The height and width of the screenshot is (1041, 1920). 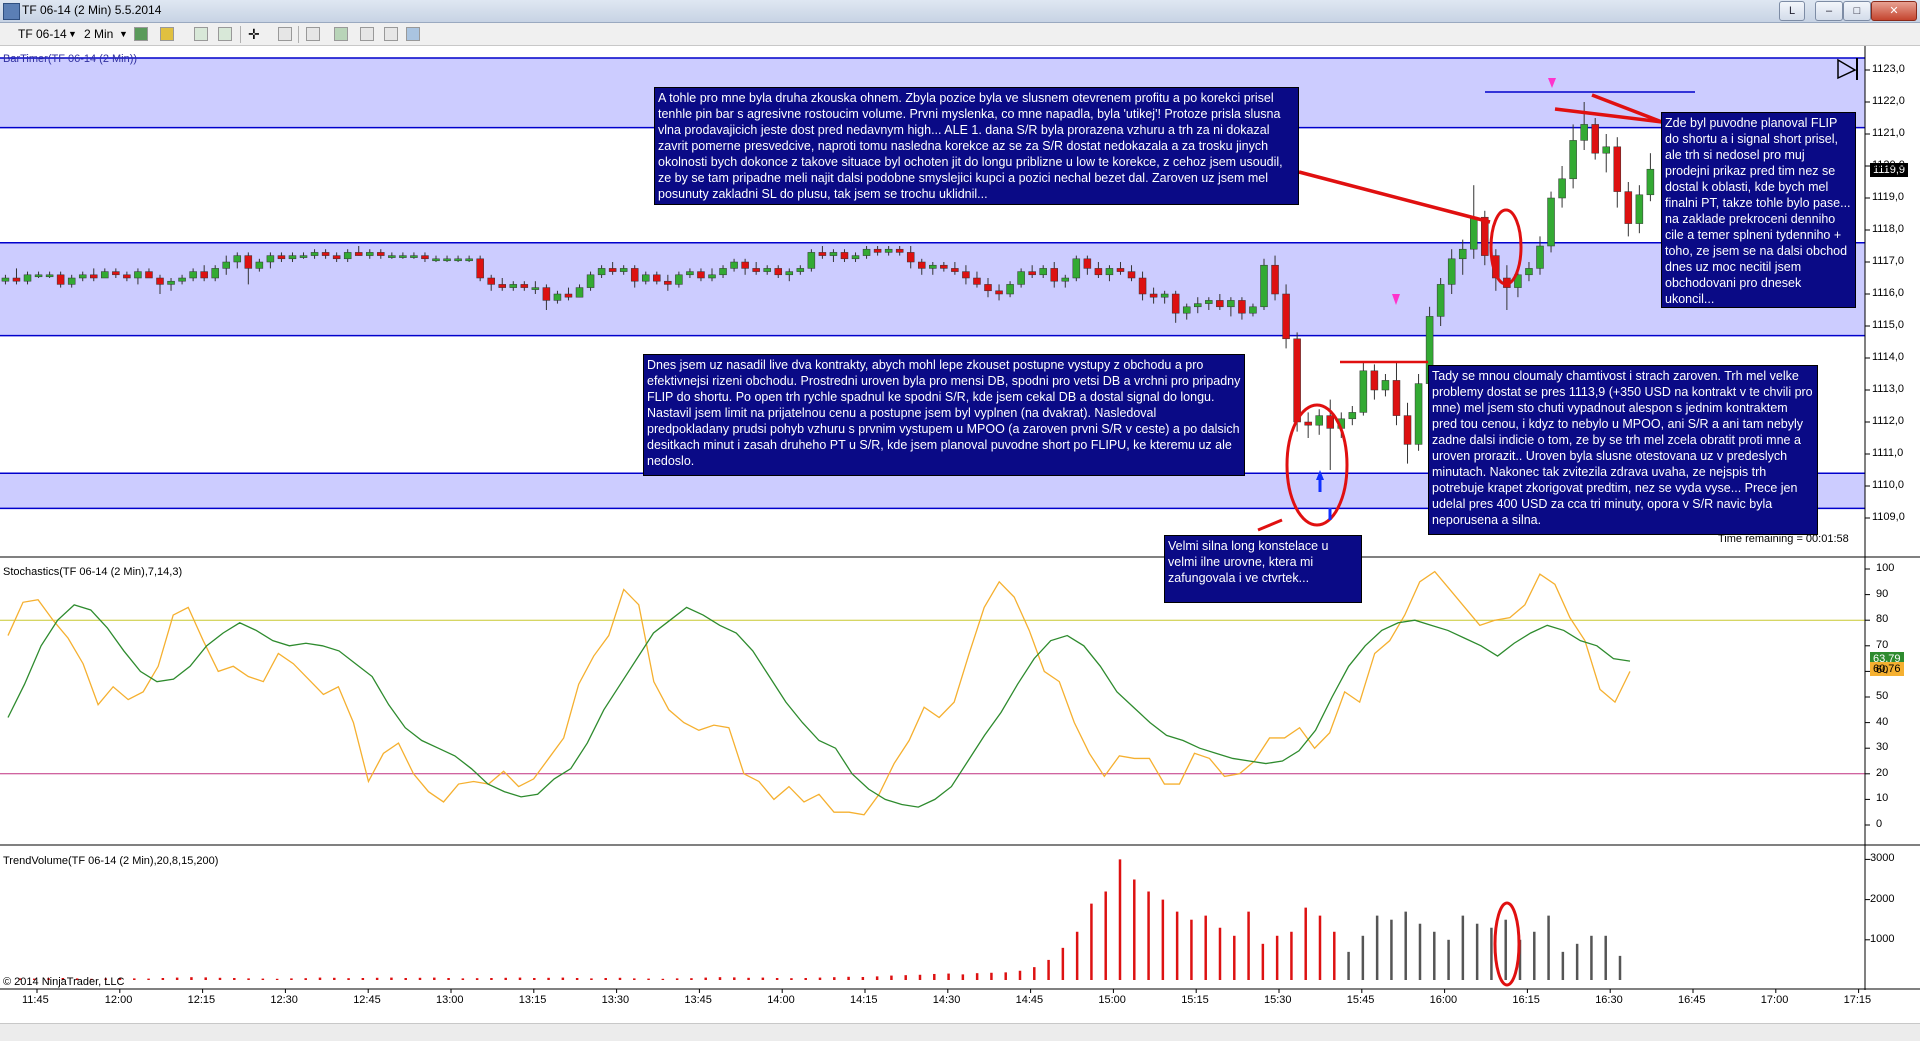 What do you see at coordinates (532, 1000) in the screenshot?
I see `time-tick-label: 13:15` at bounding box center [532, 1000].